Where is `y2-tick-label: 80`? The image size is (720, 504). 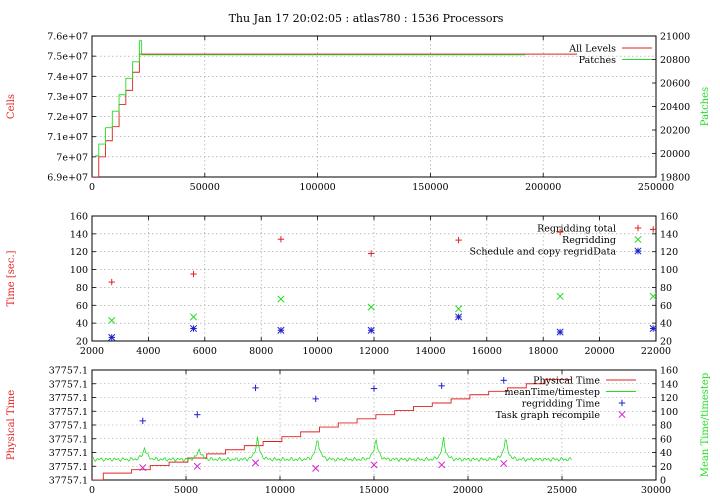
y2-tick-label: 80 is located at coordinates (666, 426).